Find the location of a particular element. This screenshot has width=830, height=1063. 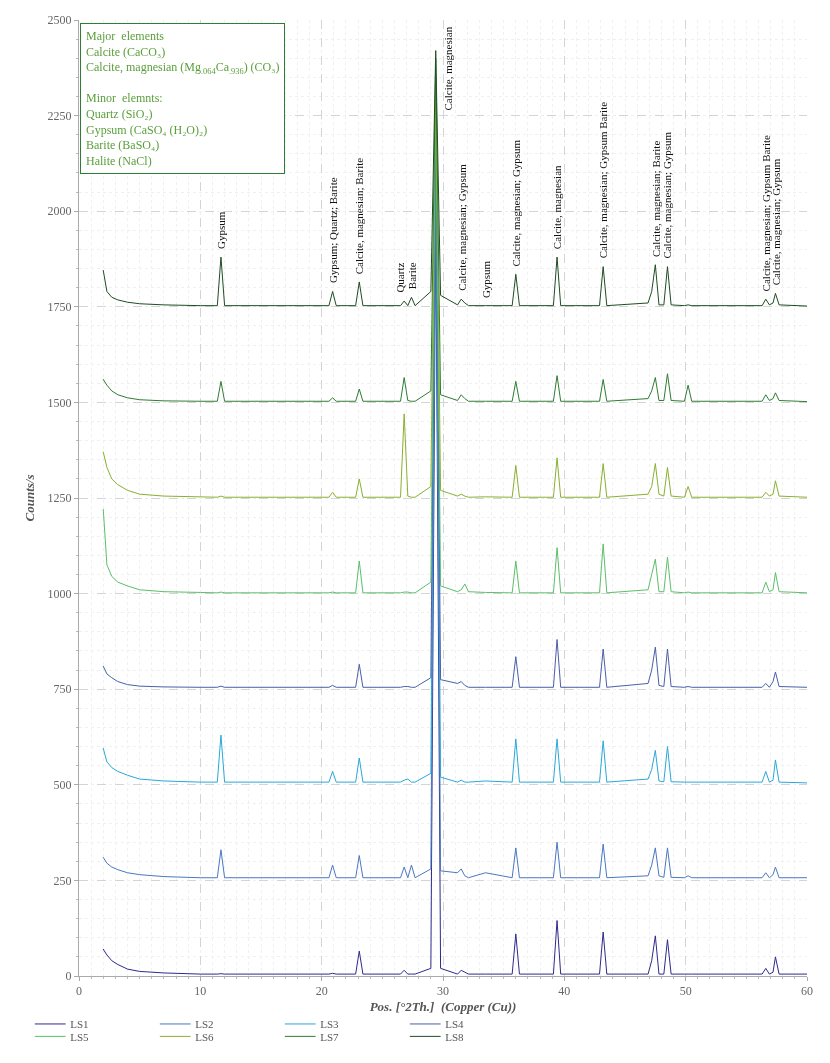

legend-label: LS8 is located at coordinates (455, 1036).